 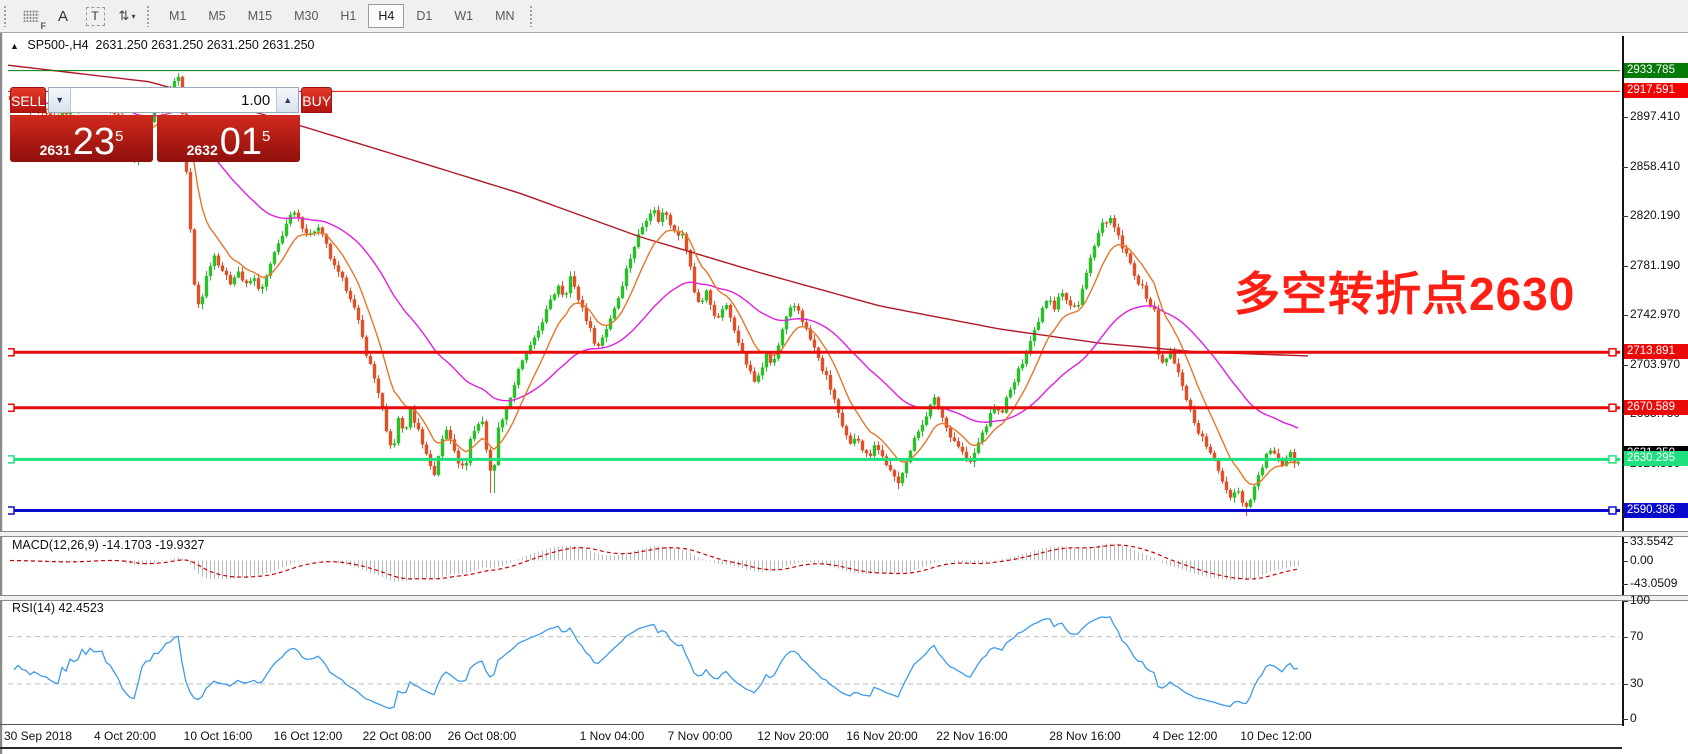 I want to click on sell-price-prefix: 2631, so click(x=55, y=150).